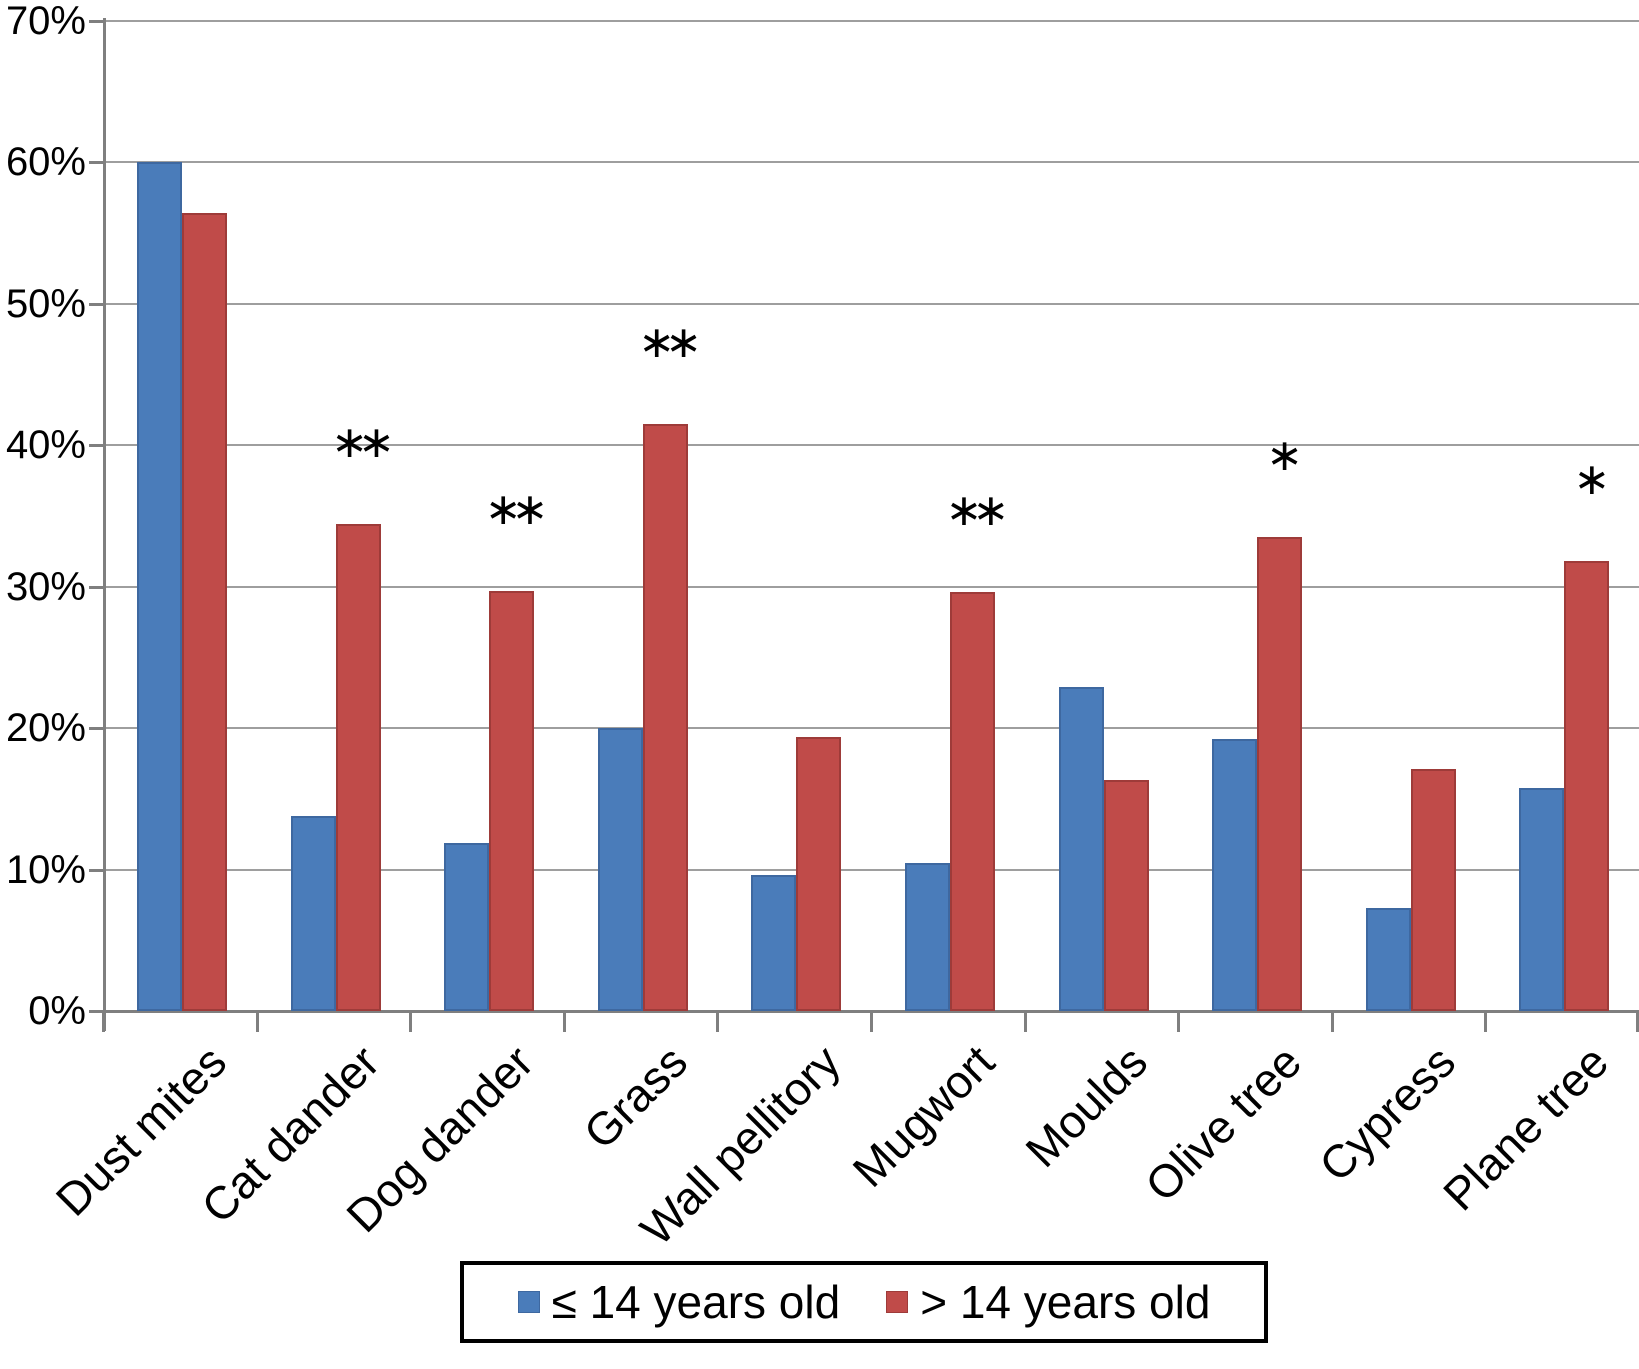  I want to click on bar-over14-wall-pellitory, so click(819, 873).